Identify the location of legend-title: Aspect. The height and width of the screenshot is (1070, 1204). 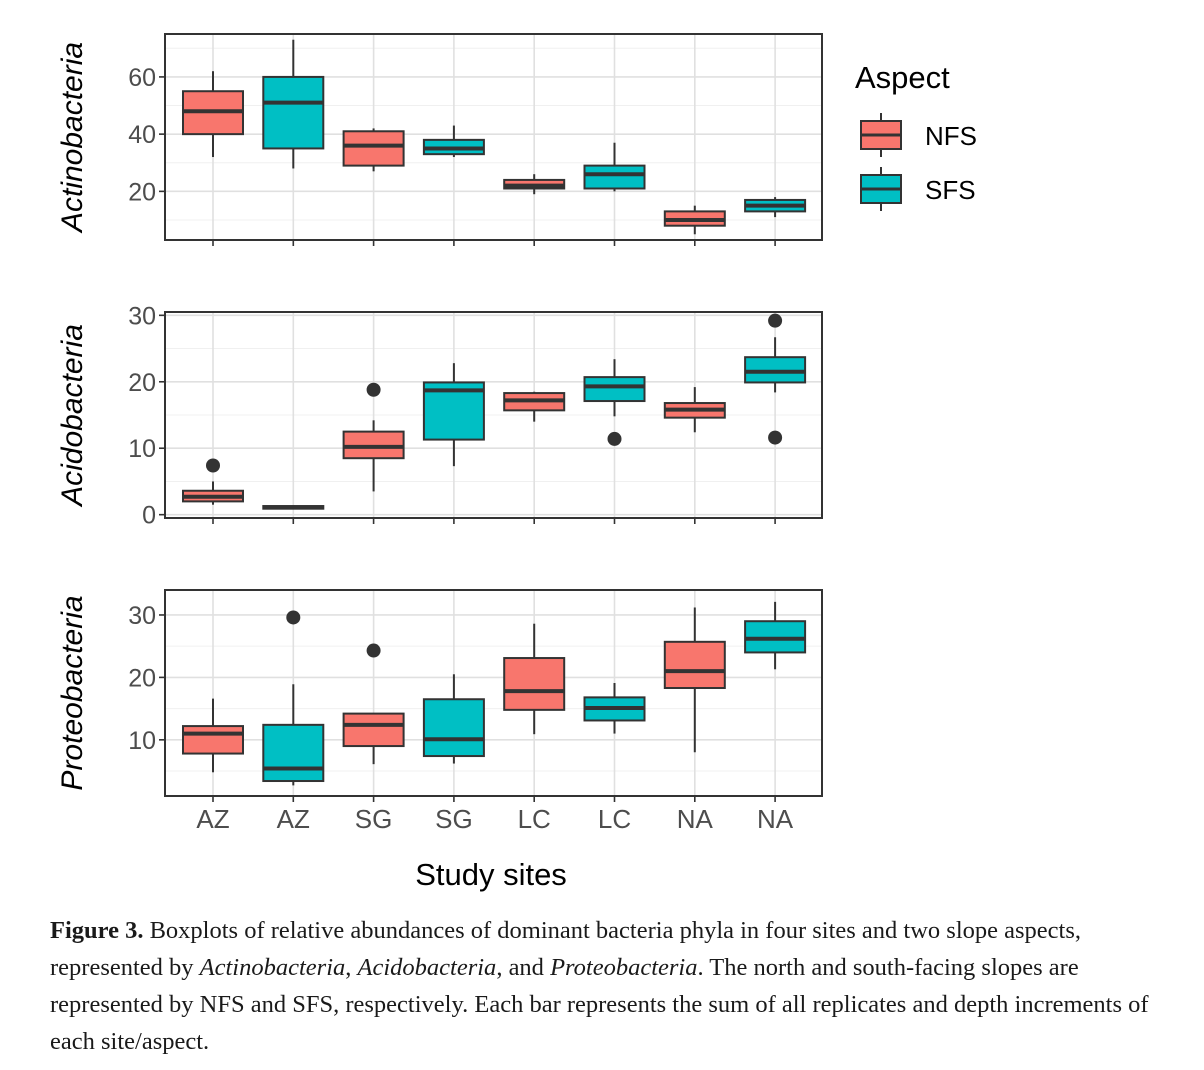
(902, 77).